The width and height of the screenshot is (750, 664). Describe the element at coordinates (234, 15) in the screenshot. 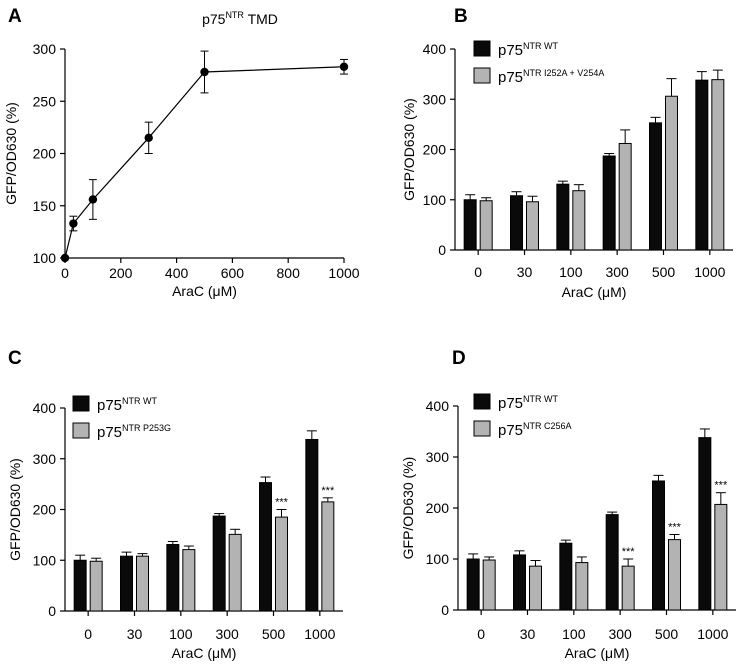

I see `chart-title-superscript: NTR` at that location.